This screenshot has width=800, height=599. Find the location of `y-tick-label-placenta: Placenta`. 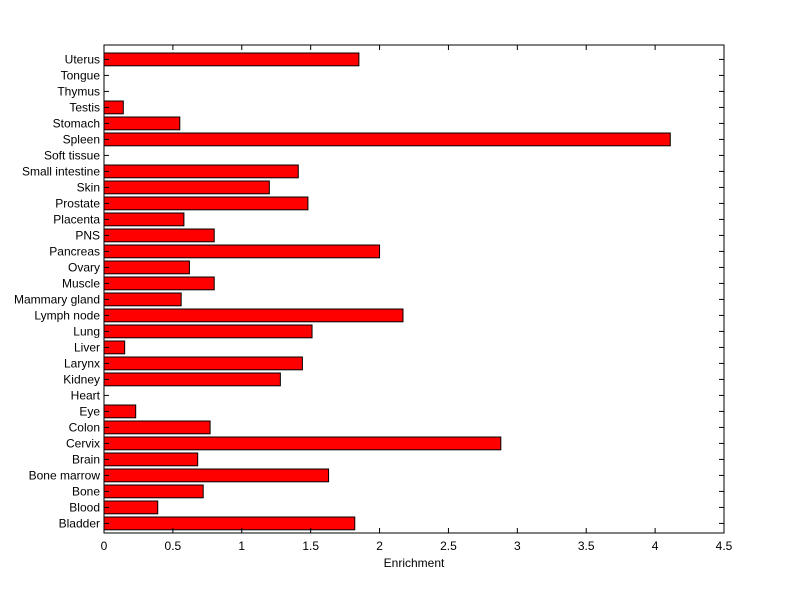

y-tick-label-placenta: Placenta is located at coordinates (76, 219).